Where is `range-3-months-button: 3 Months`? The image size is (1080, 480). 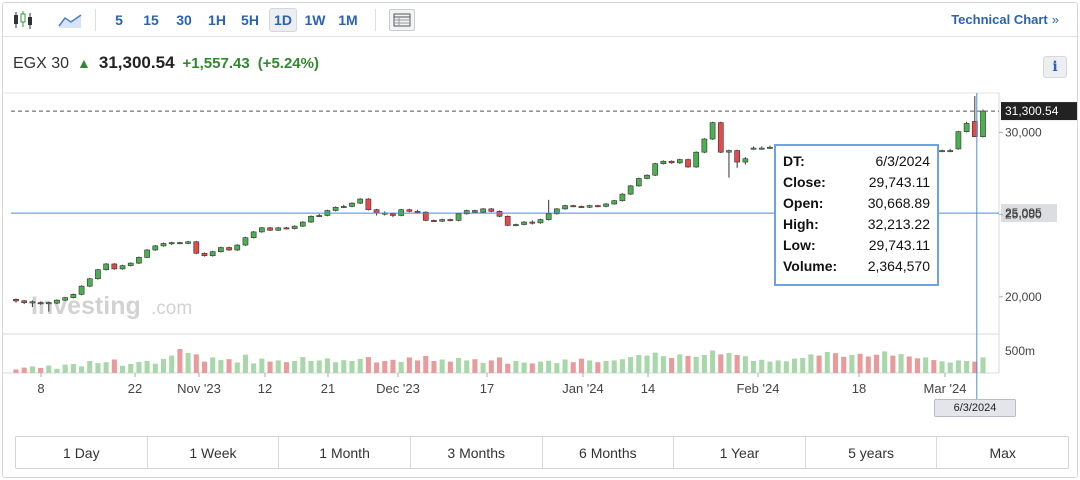 range-3-months-button: 3 Months is located at coordinates (477, 452).